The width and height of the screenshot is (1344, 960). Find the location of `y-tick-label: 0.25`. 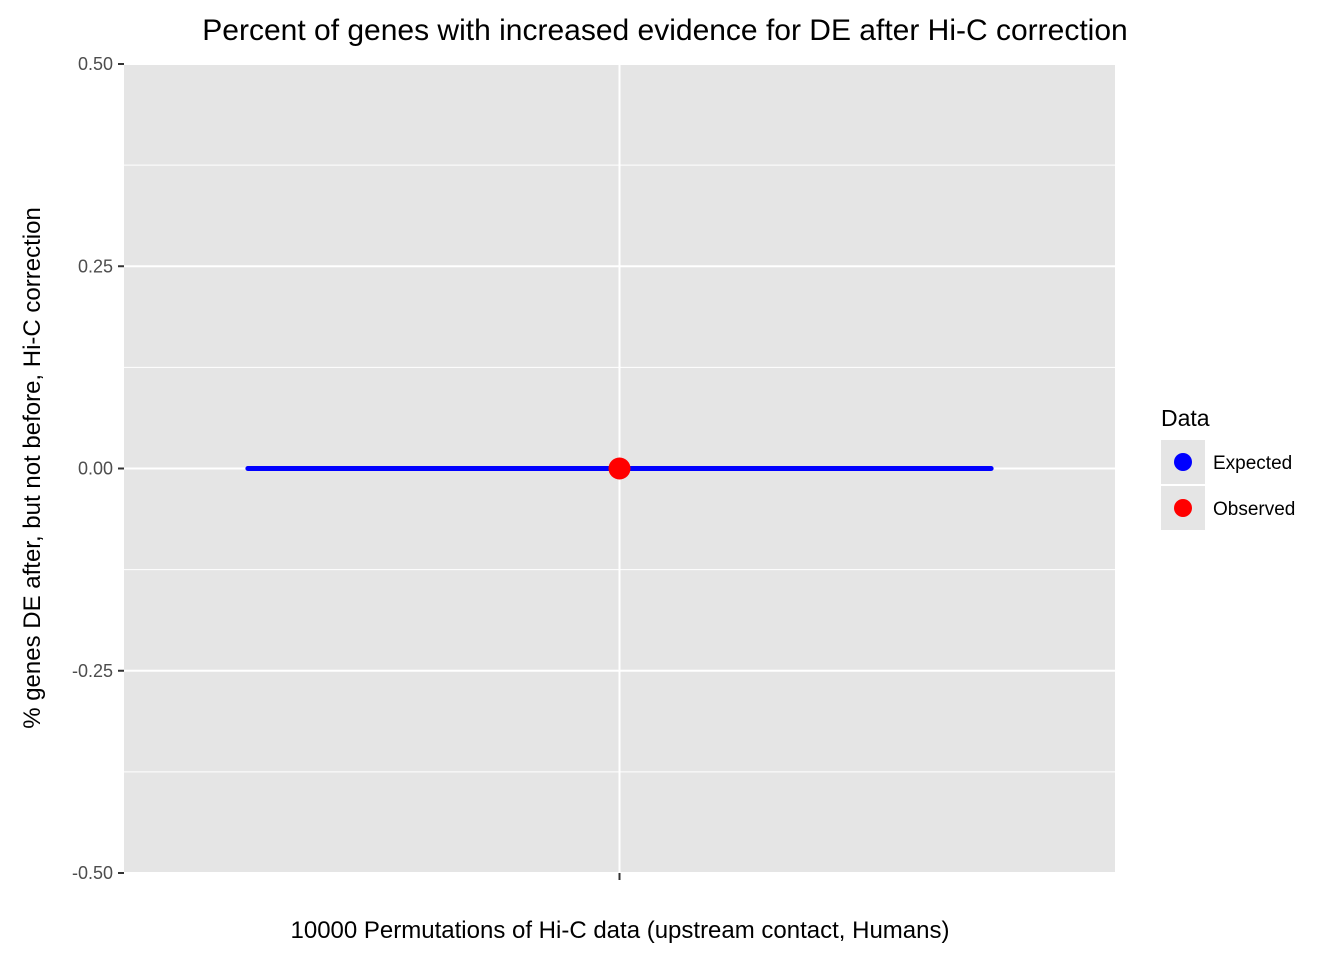

y-tick-label: 0.25 is located at coordinates (95, 266).